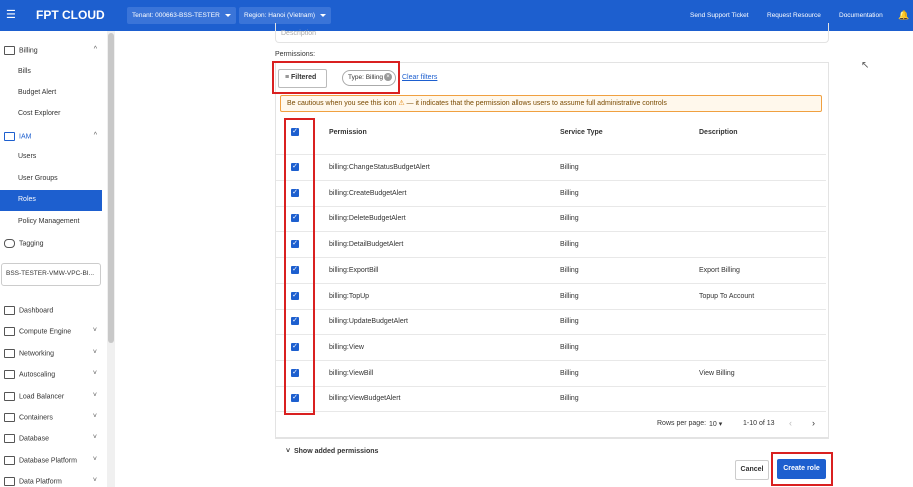  I want to click on description-cell: View Billing, so click(717, 373).